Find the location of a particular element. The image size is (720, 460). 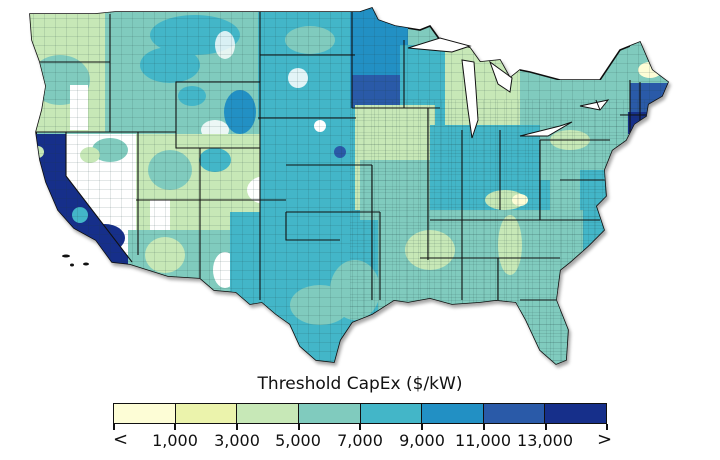

legend-tick-label: 5,000 is located at coordinates (298, 440).